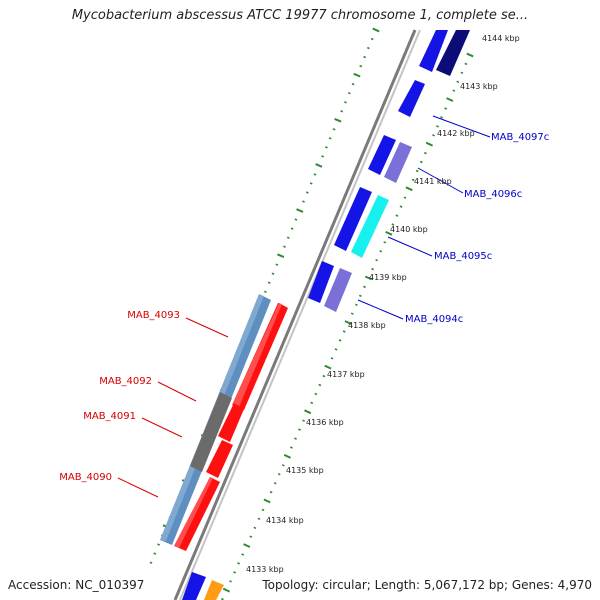 Image resolution: width=600 pixels, height=600 pixels. I want to click on kbp-label-4138: 4138 kbp, so click(367, 325).